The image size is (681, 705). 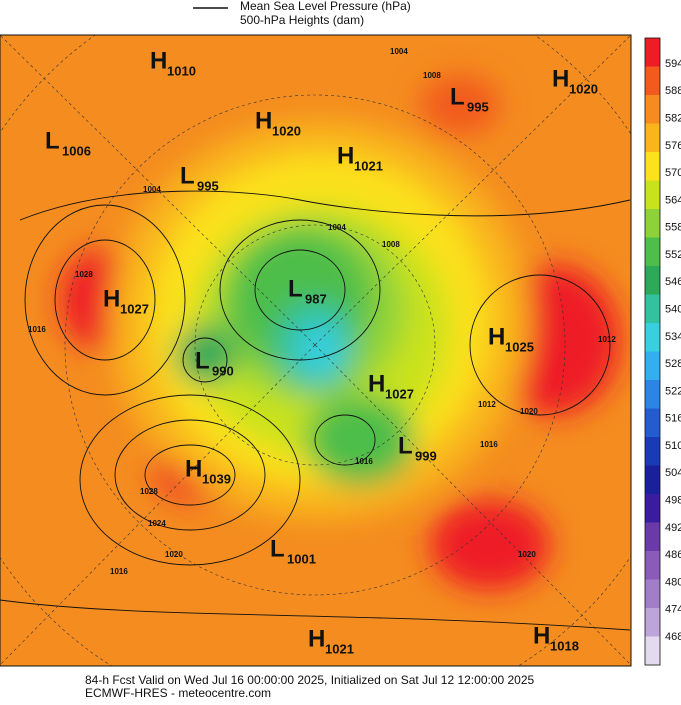 I want to click on isobar-label: 1024, so click(x=157, y=523).